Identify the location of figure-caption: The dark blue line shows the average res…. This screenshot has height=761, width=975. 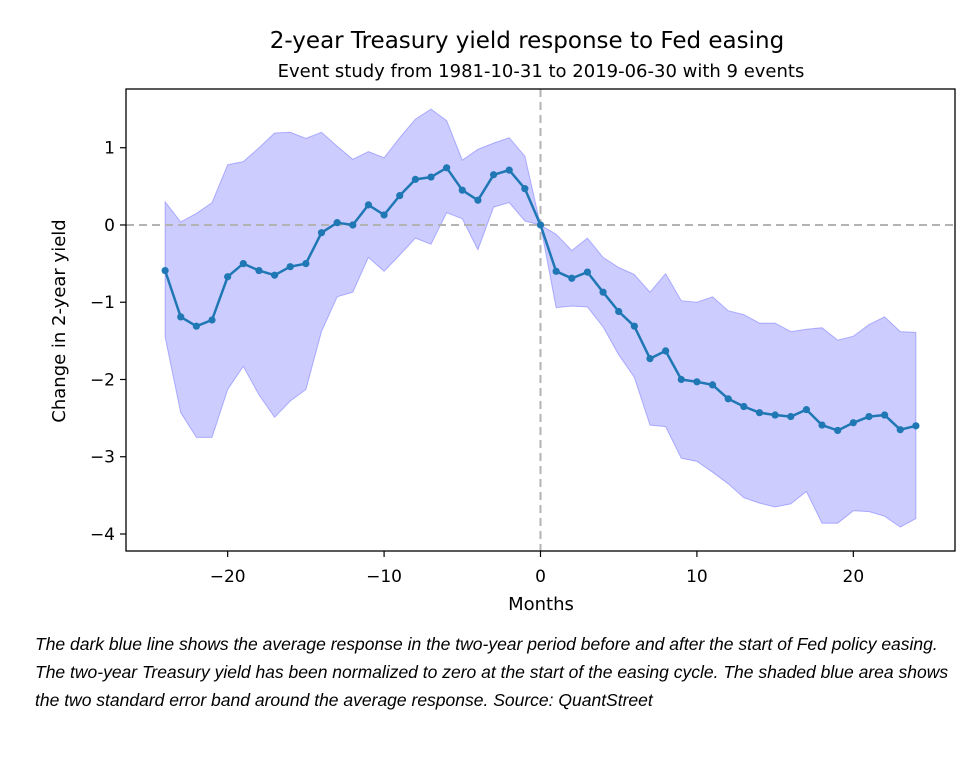
(492, 672).